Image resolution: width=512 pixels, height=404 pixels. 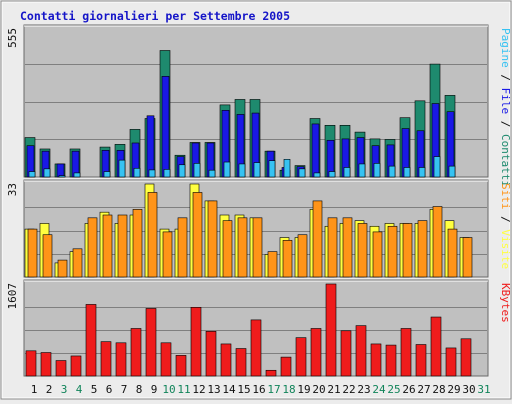 I want to click on y-max-label: 33, so click(x=12, y=189).